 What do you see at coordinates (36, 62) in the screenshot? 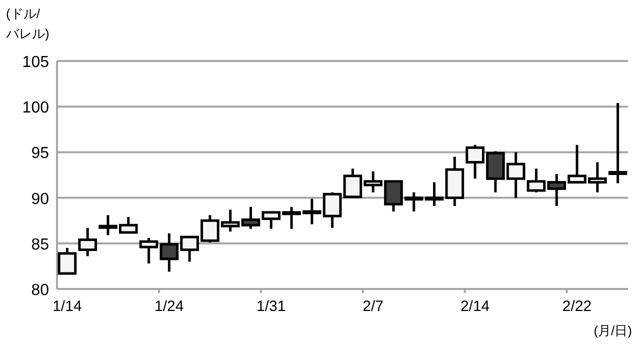
I see `y-tick-label: 105` at bounding box center [36, 62].